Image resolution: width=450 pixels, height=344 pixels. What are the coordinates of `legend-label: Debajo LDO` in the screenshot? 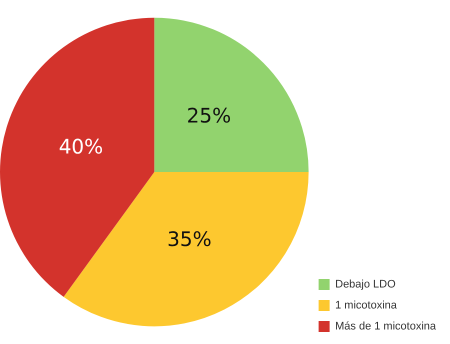 It's located at (365, 284).